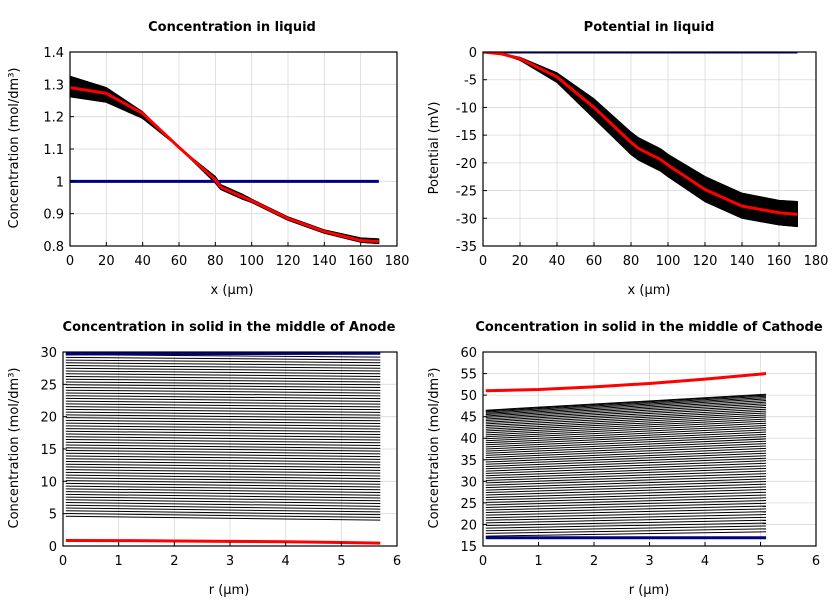 The height and width of the screenshot is (600, 840). I want to click on y-tick-label: 1.2, so click(53, 118).